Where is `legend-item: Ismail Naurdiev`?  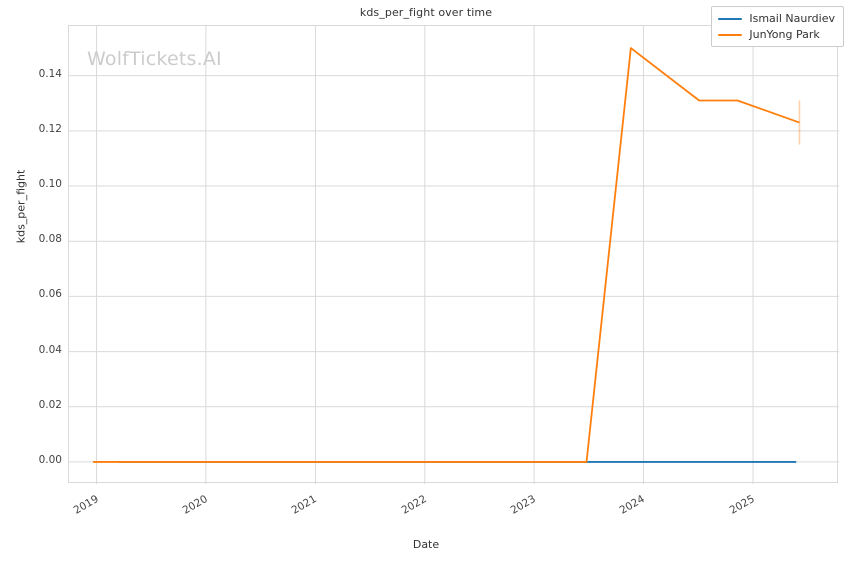 legend-item: Ismail Naurdiev is located at coordinates (776, 18).